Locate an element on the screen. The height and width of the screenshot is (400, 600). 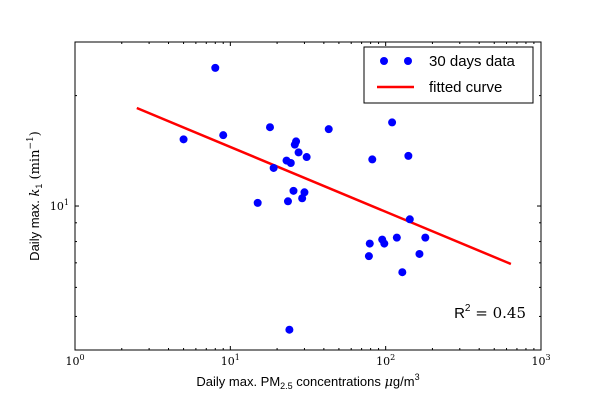
x-axis-label-mid: concentrations is located at coordinates (339, 381).